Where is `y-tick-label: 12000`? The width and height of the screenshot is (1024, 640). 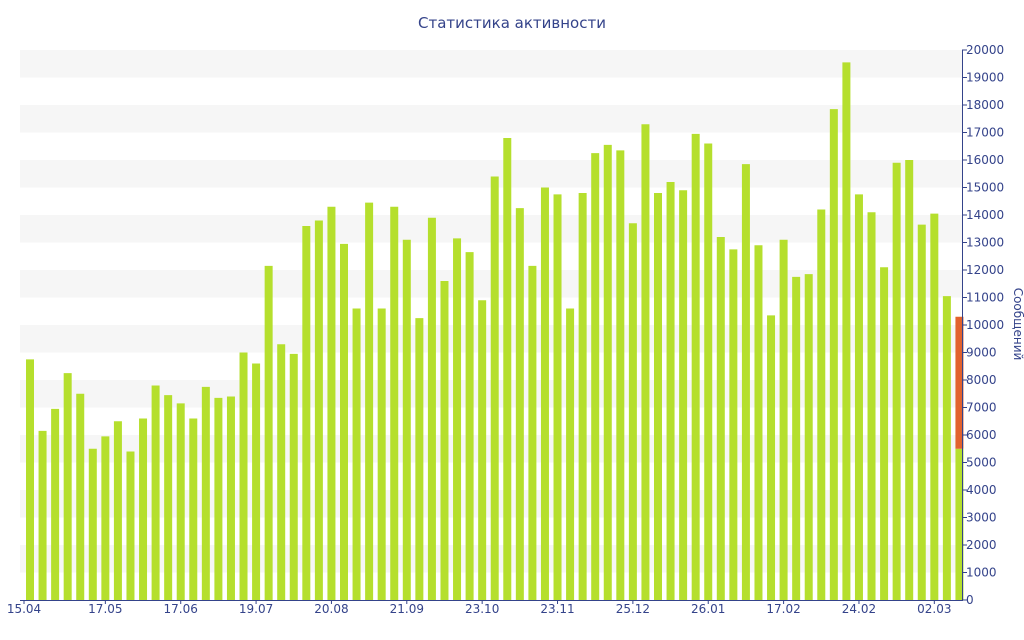 y-tick-label: 12000 is located at coordinates (985, 270).